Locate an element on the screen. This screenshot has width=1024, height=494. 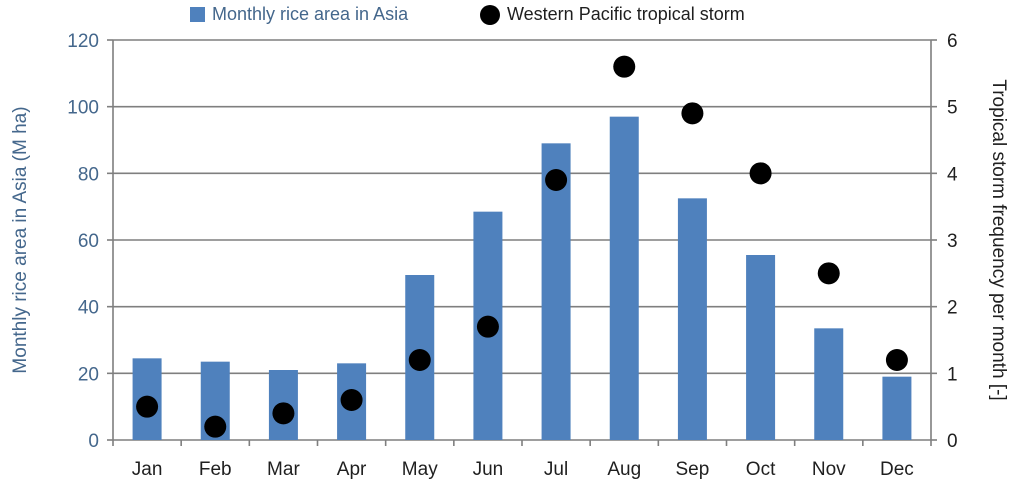
x-tick-label: Nov is located at coordinates (829, 469).